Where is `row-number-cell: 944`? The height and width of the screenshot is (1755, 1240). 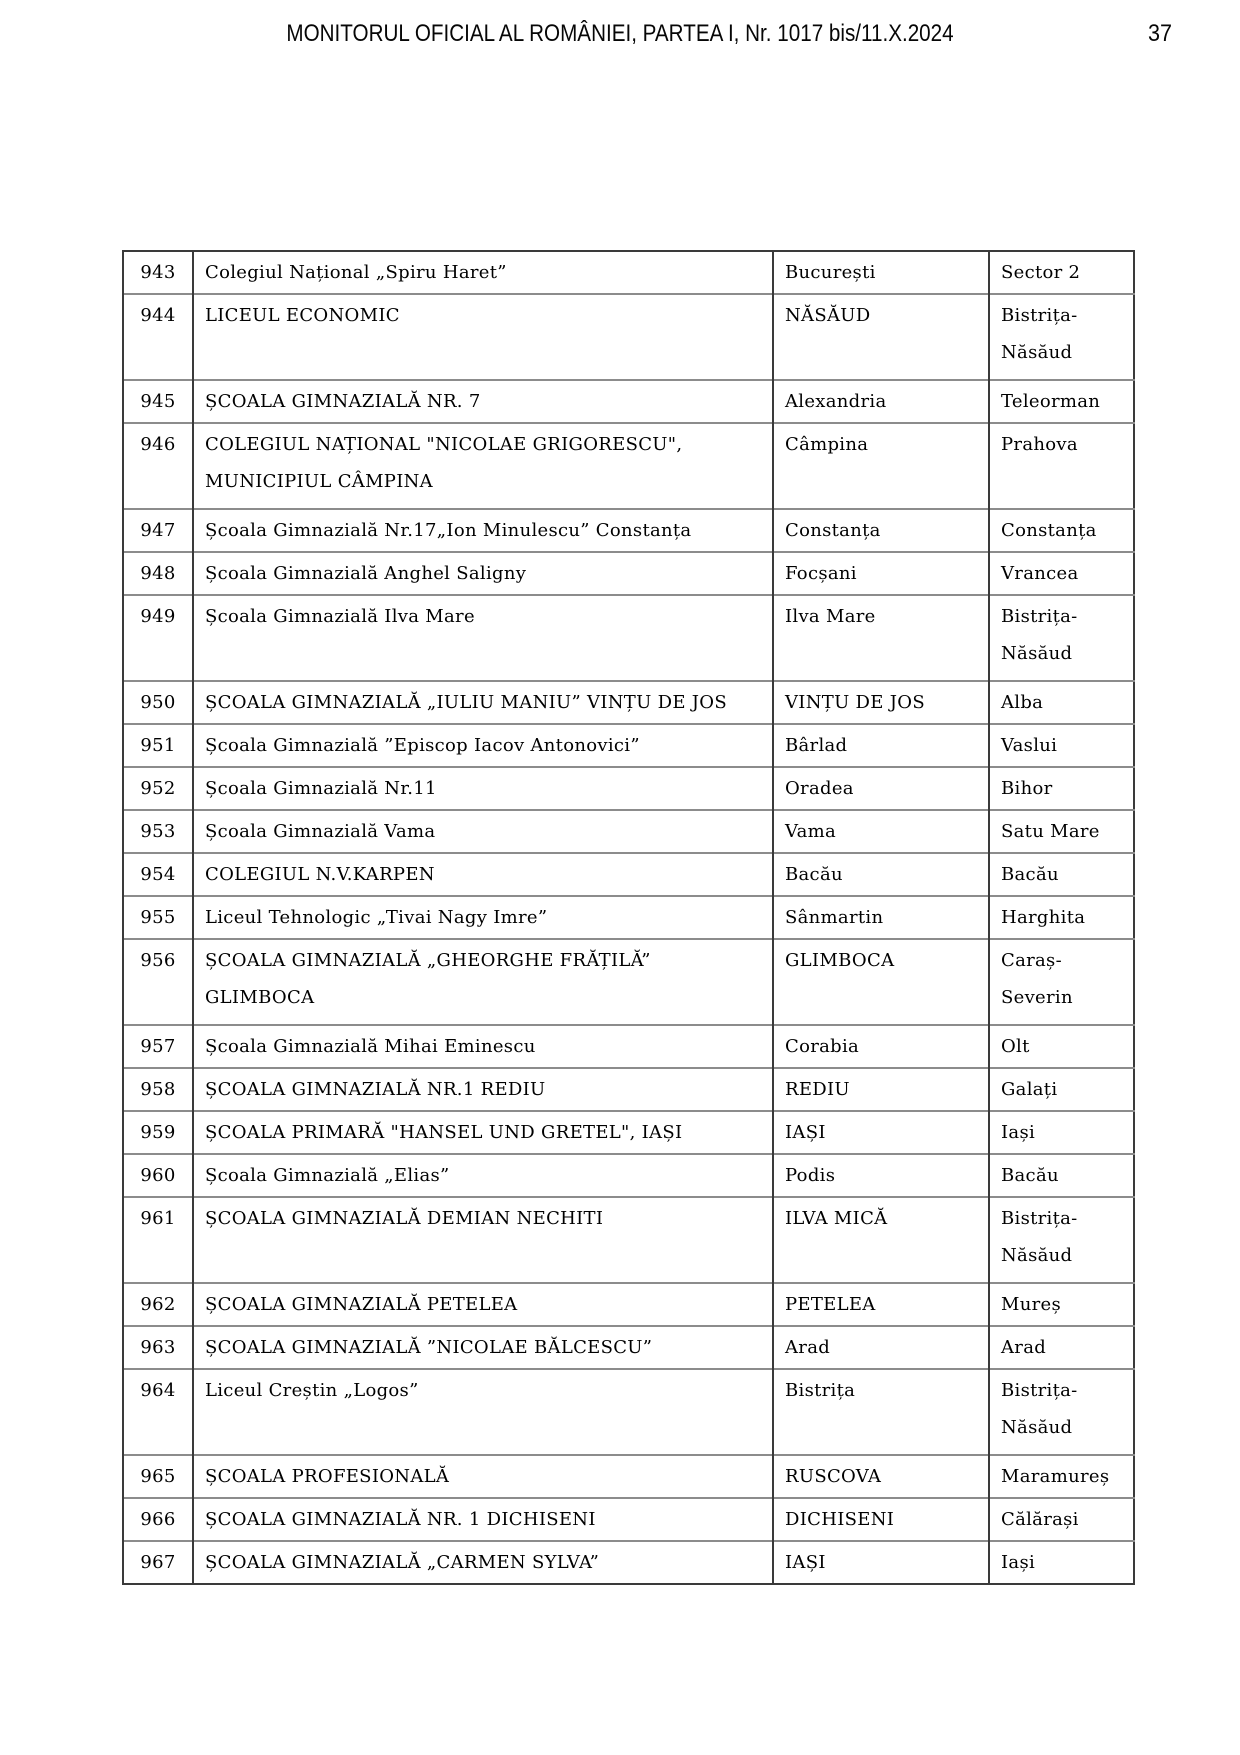 row-number-cell: 944 is located at coordinates (157, 336).